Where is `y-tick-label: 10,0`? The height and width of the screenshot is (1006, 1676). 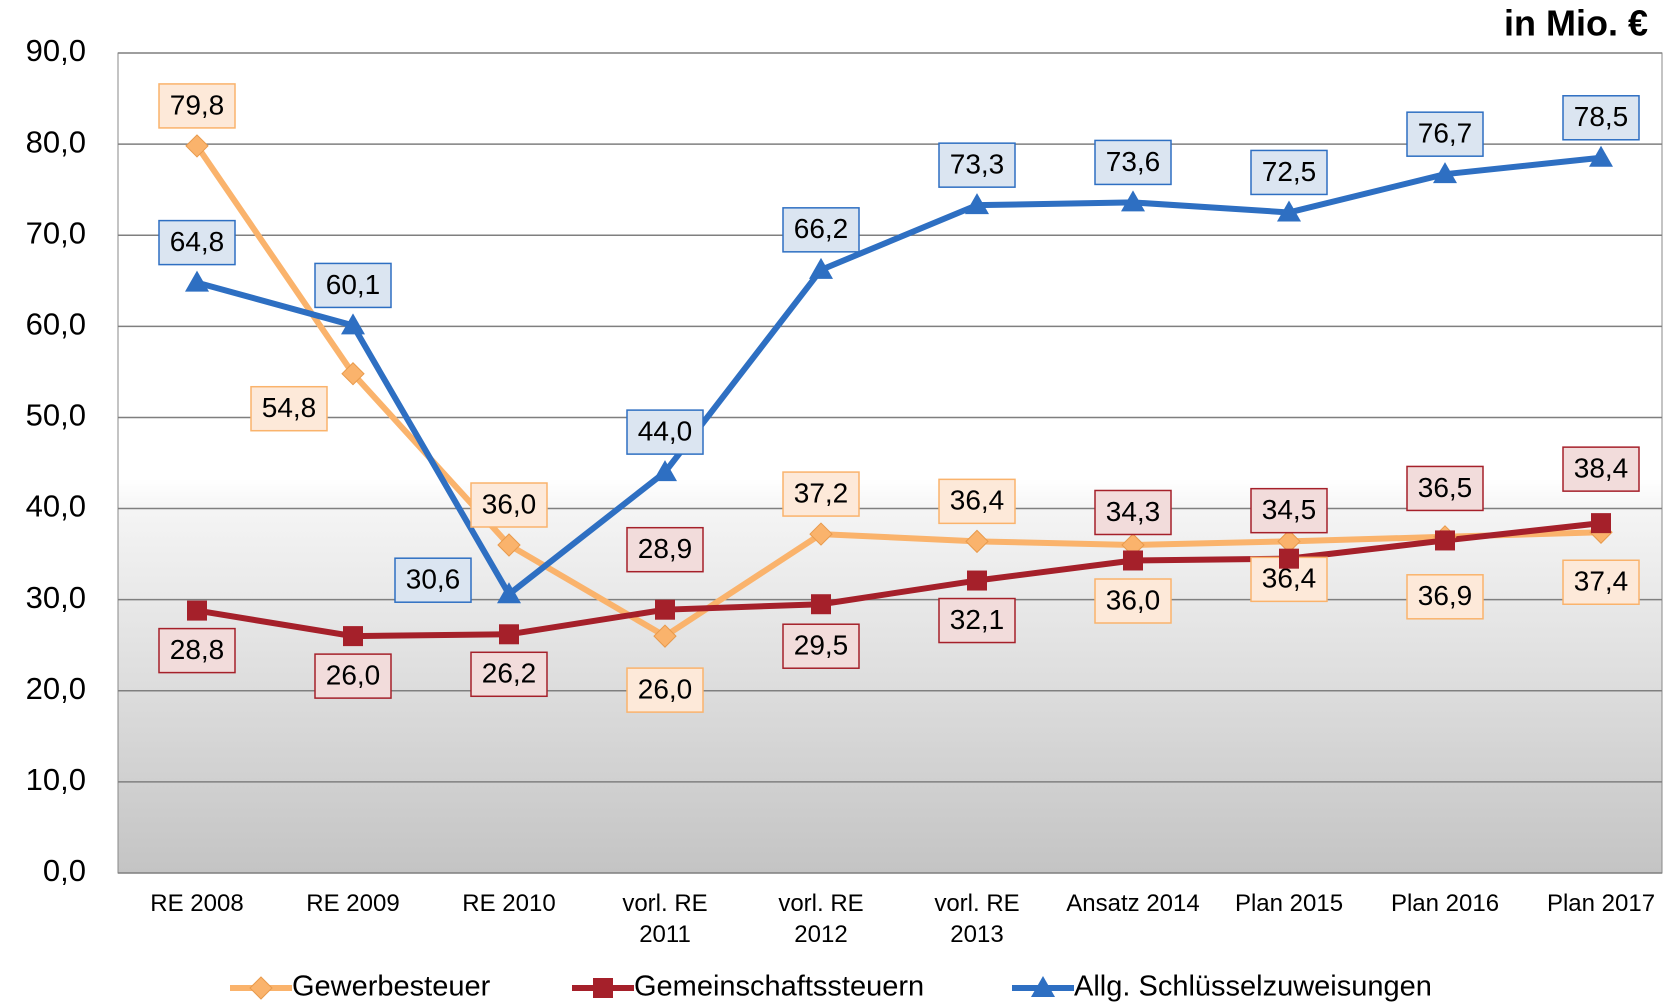 y-tick-label: 10,0 is located at coordinates (56, 779).